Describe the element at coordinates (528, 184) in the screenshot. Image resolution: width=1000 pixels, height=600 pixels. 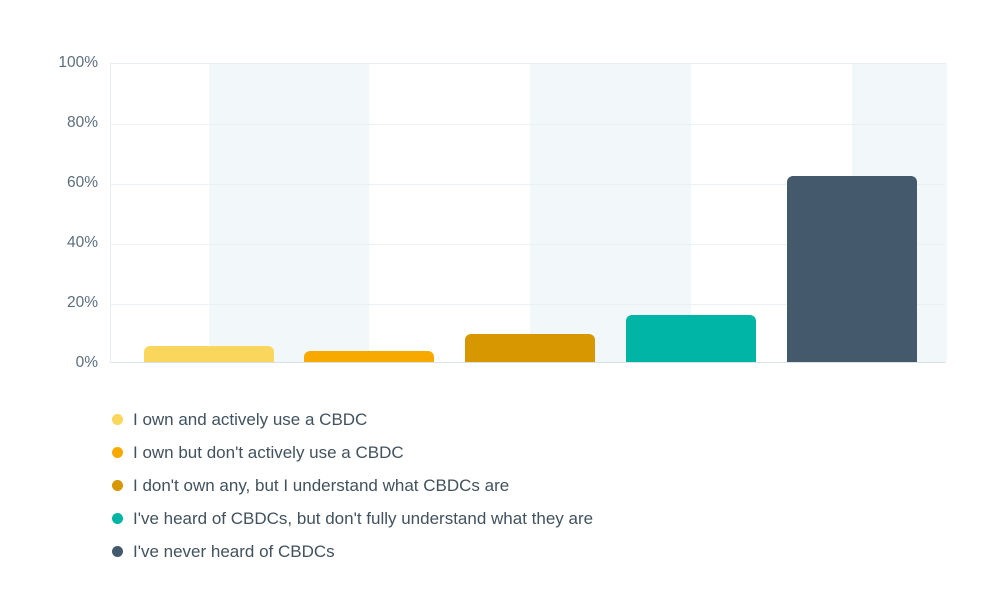
I see `gridline-60pct` at that location.